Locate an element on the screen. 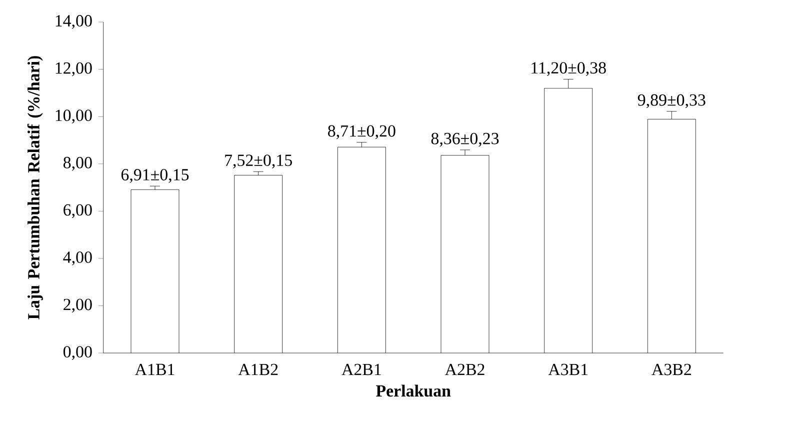  y-tick-label: 2,00 is located at coordinates (78, 305).